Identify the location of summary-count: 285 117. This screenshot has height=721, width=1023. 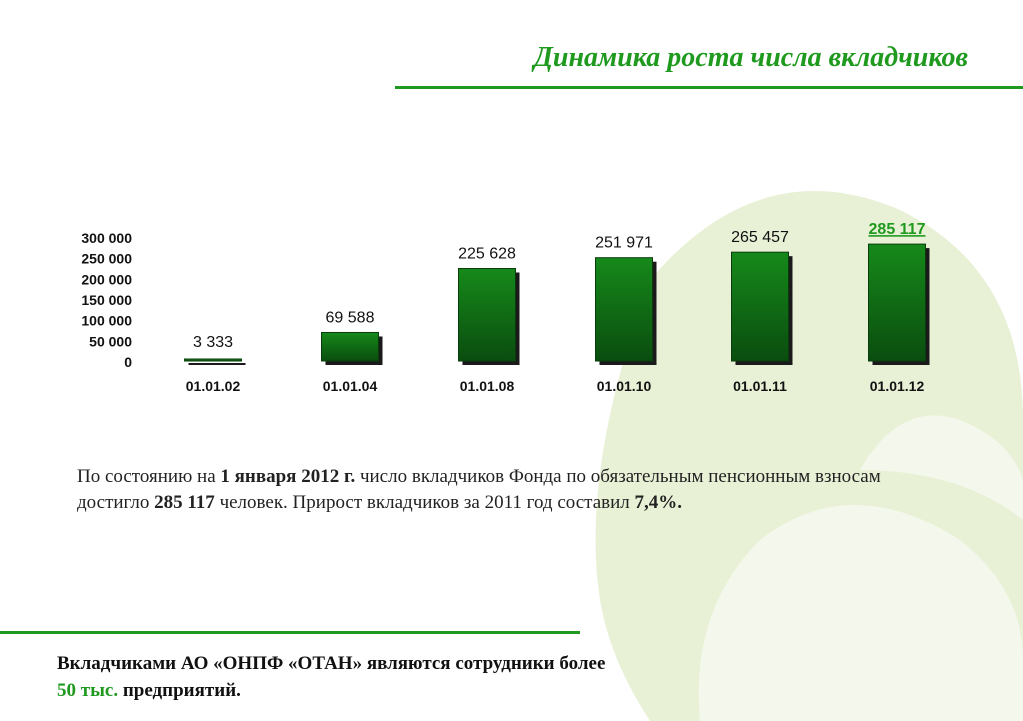
(184, 502).